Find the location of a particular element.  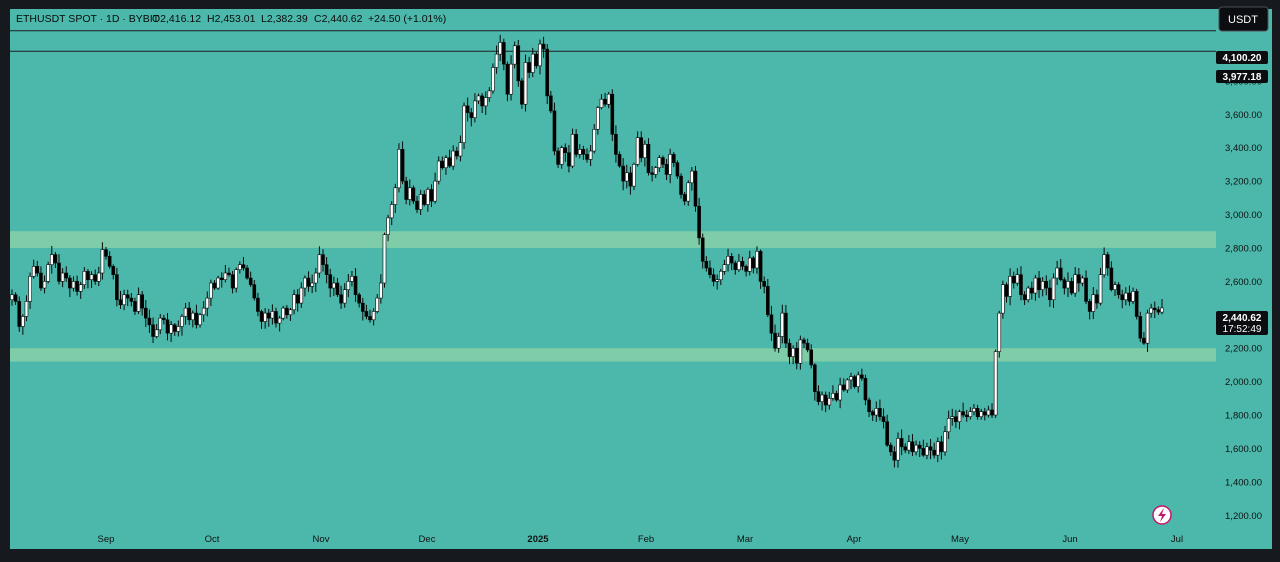

x-tick-label: Sep is located at coordinates (106, 539).